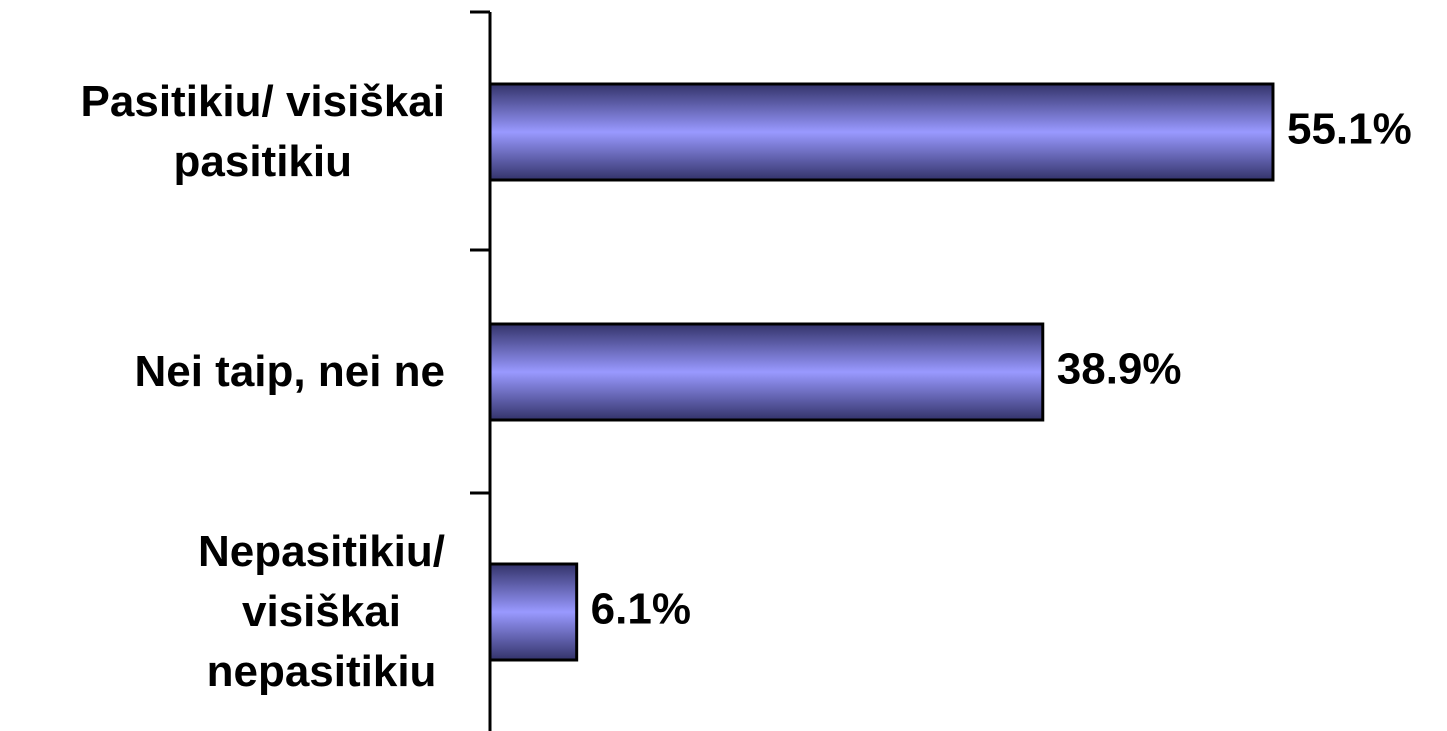 This screenshot has width=1447, height=731. Describe the element at coordinates (321, 611) in the screenshot. I see `category-label: Nepasitikiu/ visiškai nepasitikiu` at that location.